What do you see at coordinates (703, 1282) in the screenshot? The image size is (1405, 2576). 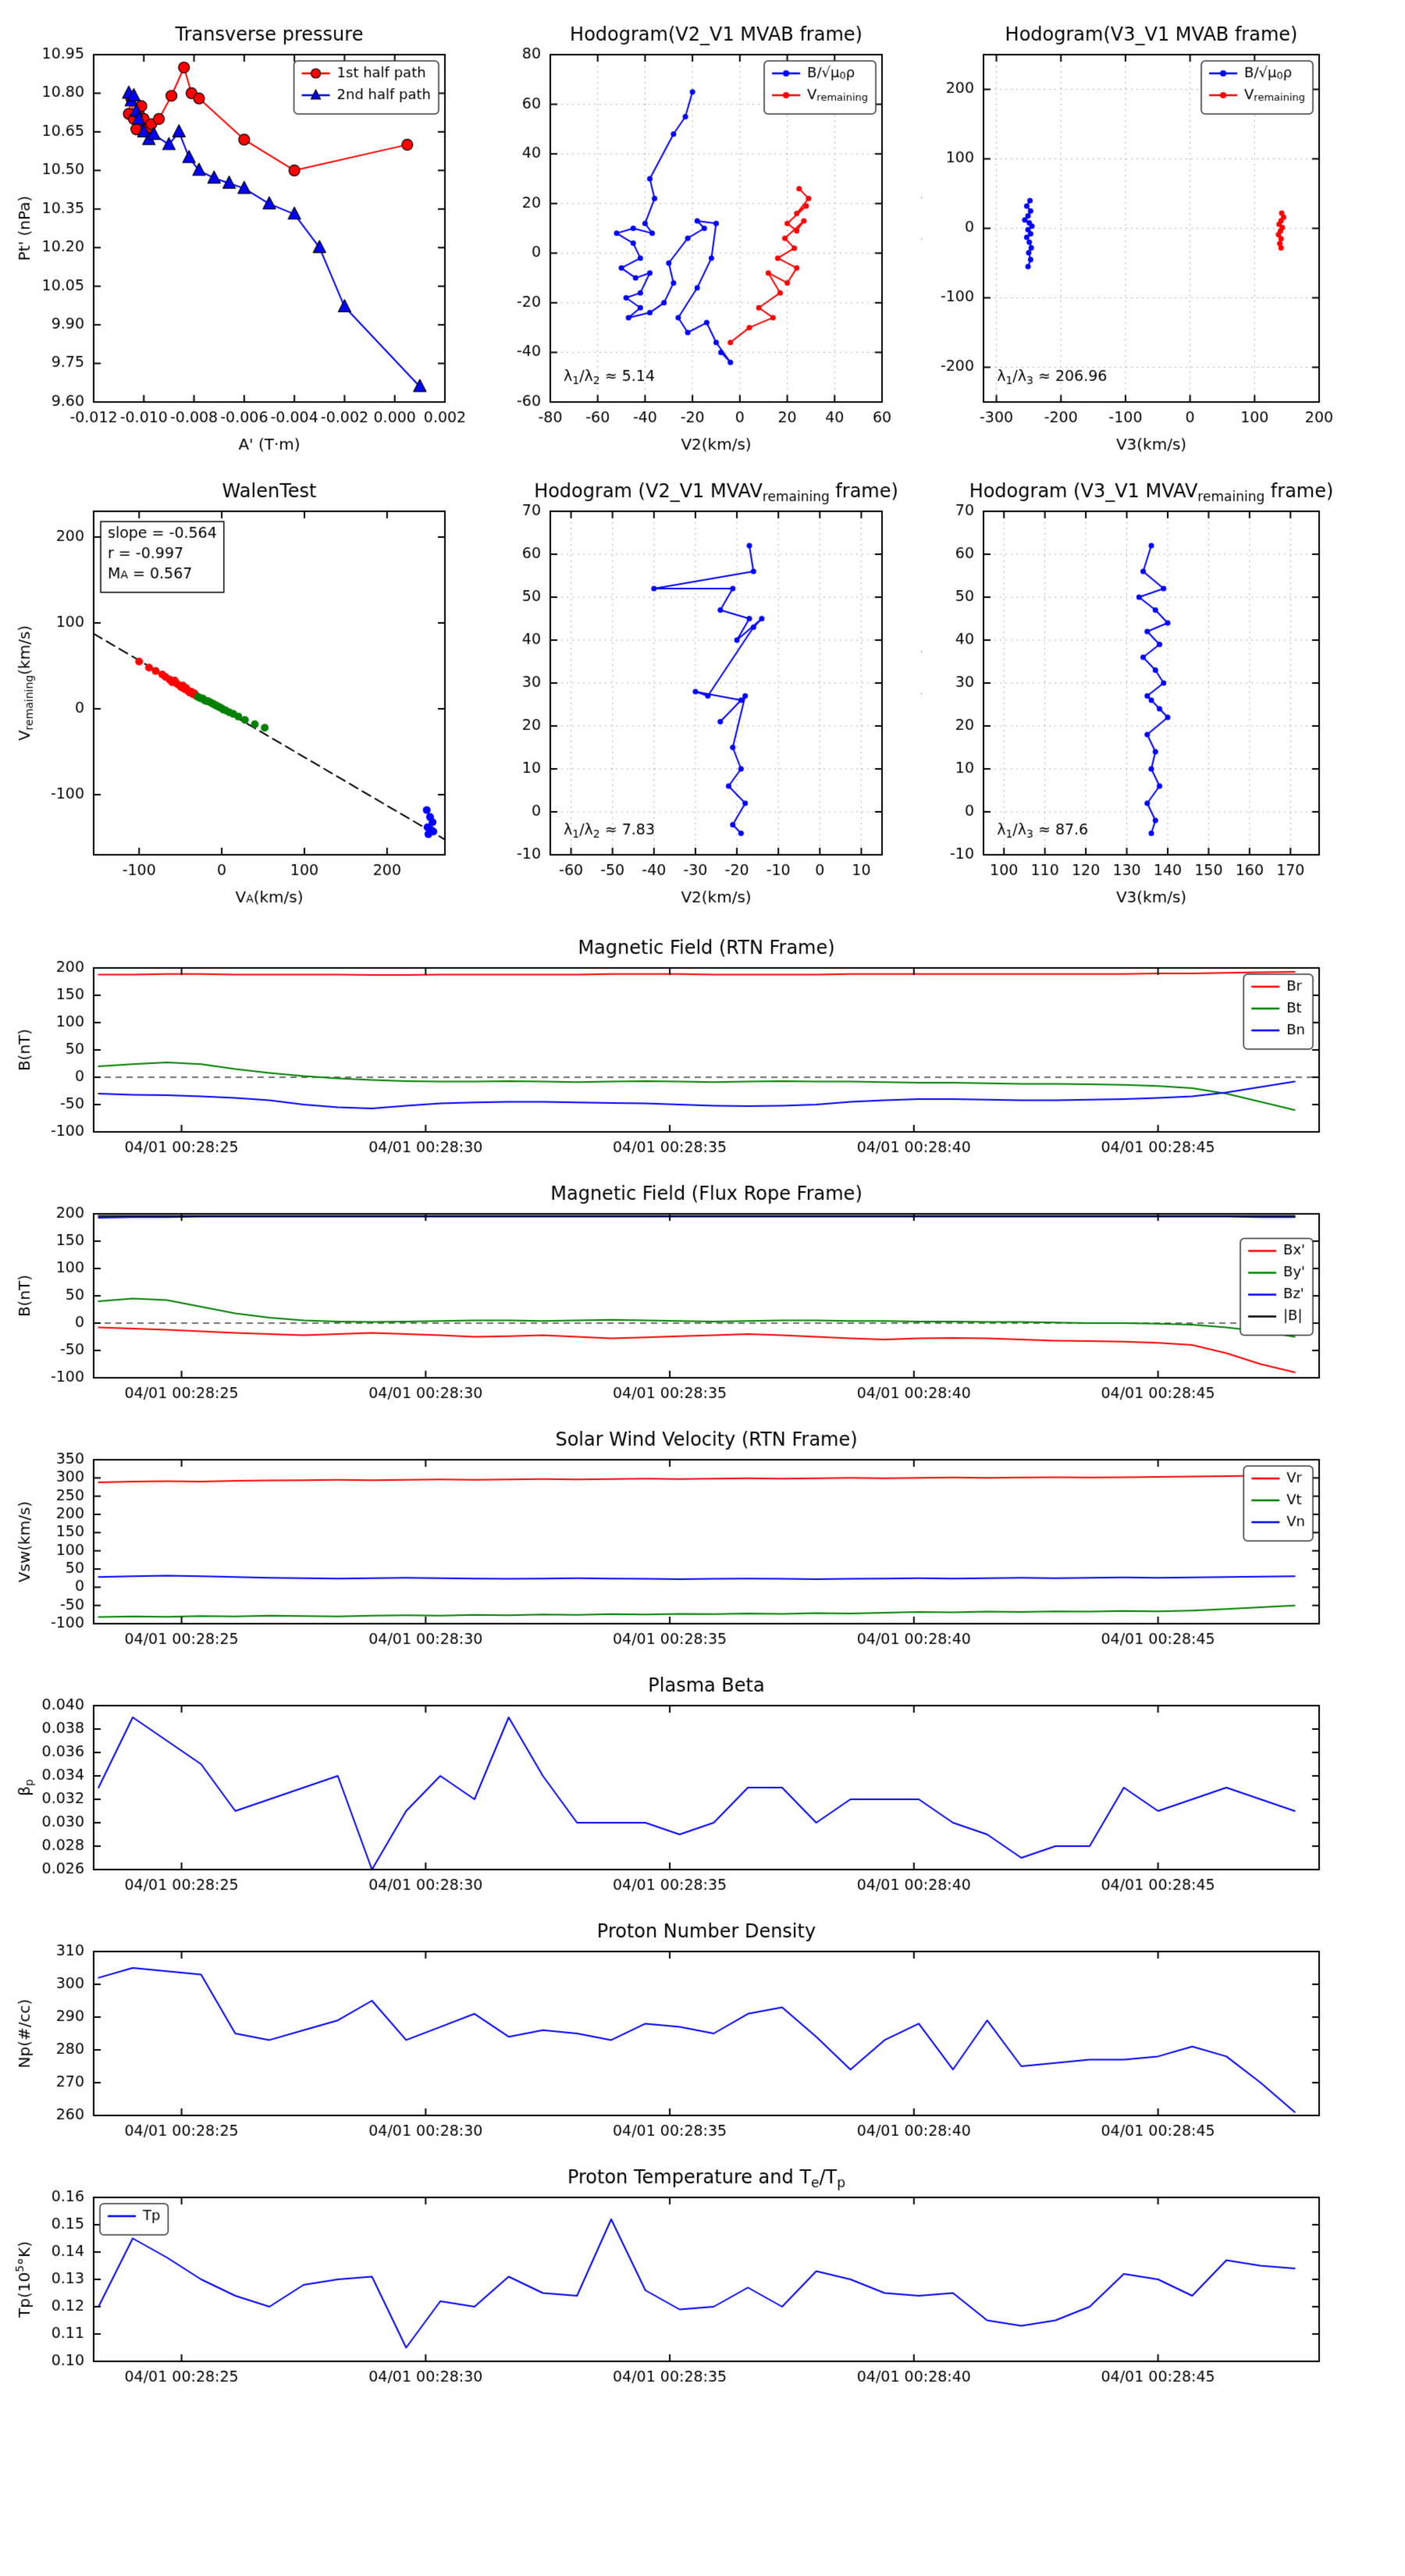 I see `chart-magnetic-field-flux-rope` at bounding box center [703, 1282].